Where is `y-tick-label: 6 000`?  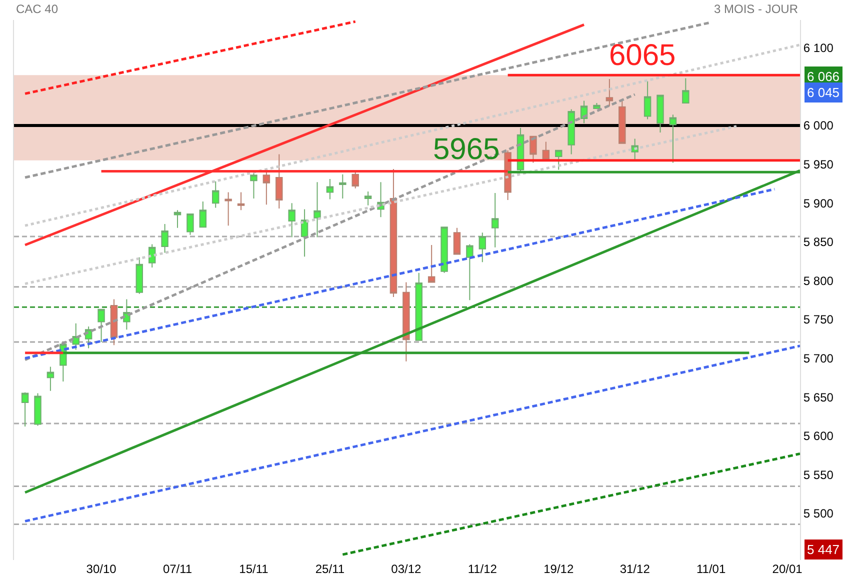 y-tick-label: 6 000 is located at coordinates (818, 125).